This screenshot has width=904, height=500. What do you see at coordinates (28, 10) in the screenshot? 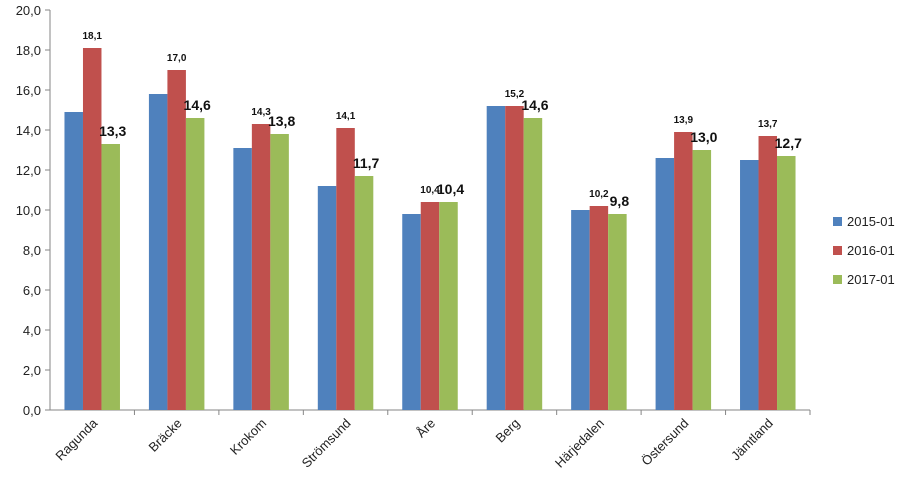
I see `y-tick-label: 20,0` at bounding box center [28, 10].